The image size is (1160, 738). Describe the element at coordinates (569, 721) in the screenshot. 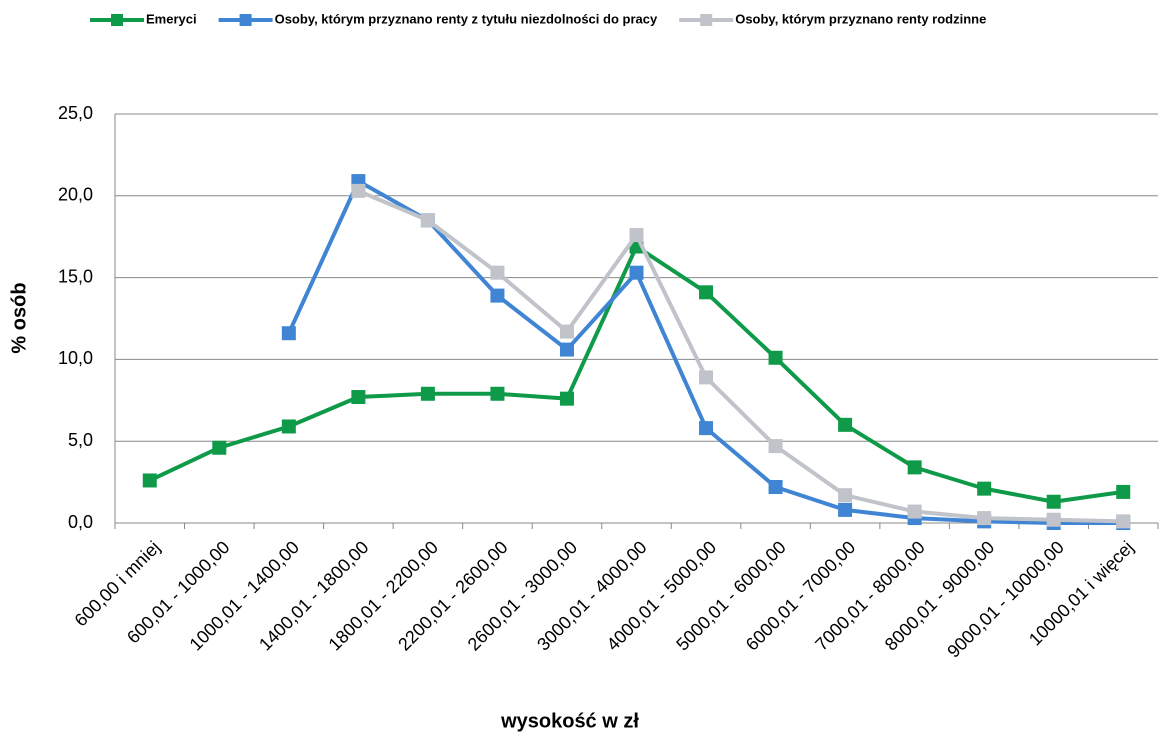

I see `x-axis-label: wysokość w zł` at that location.